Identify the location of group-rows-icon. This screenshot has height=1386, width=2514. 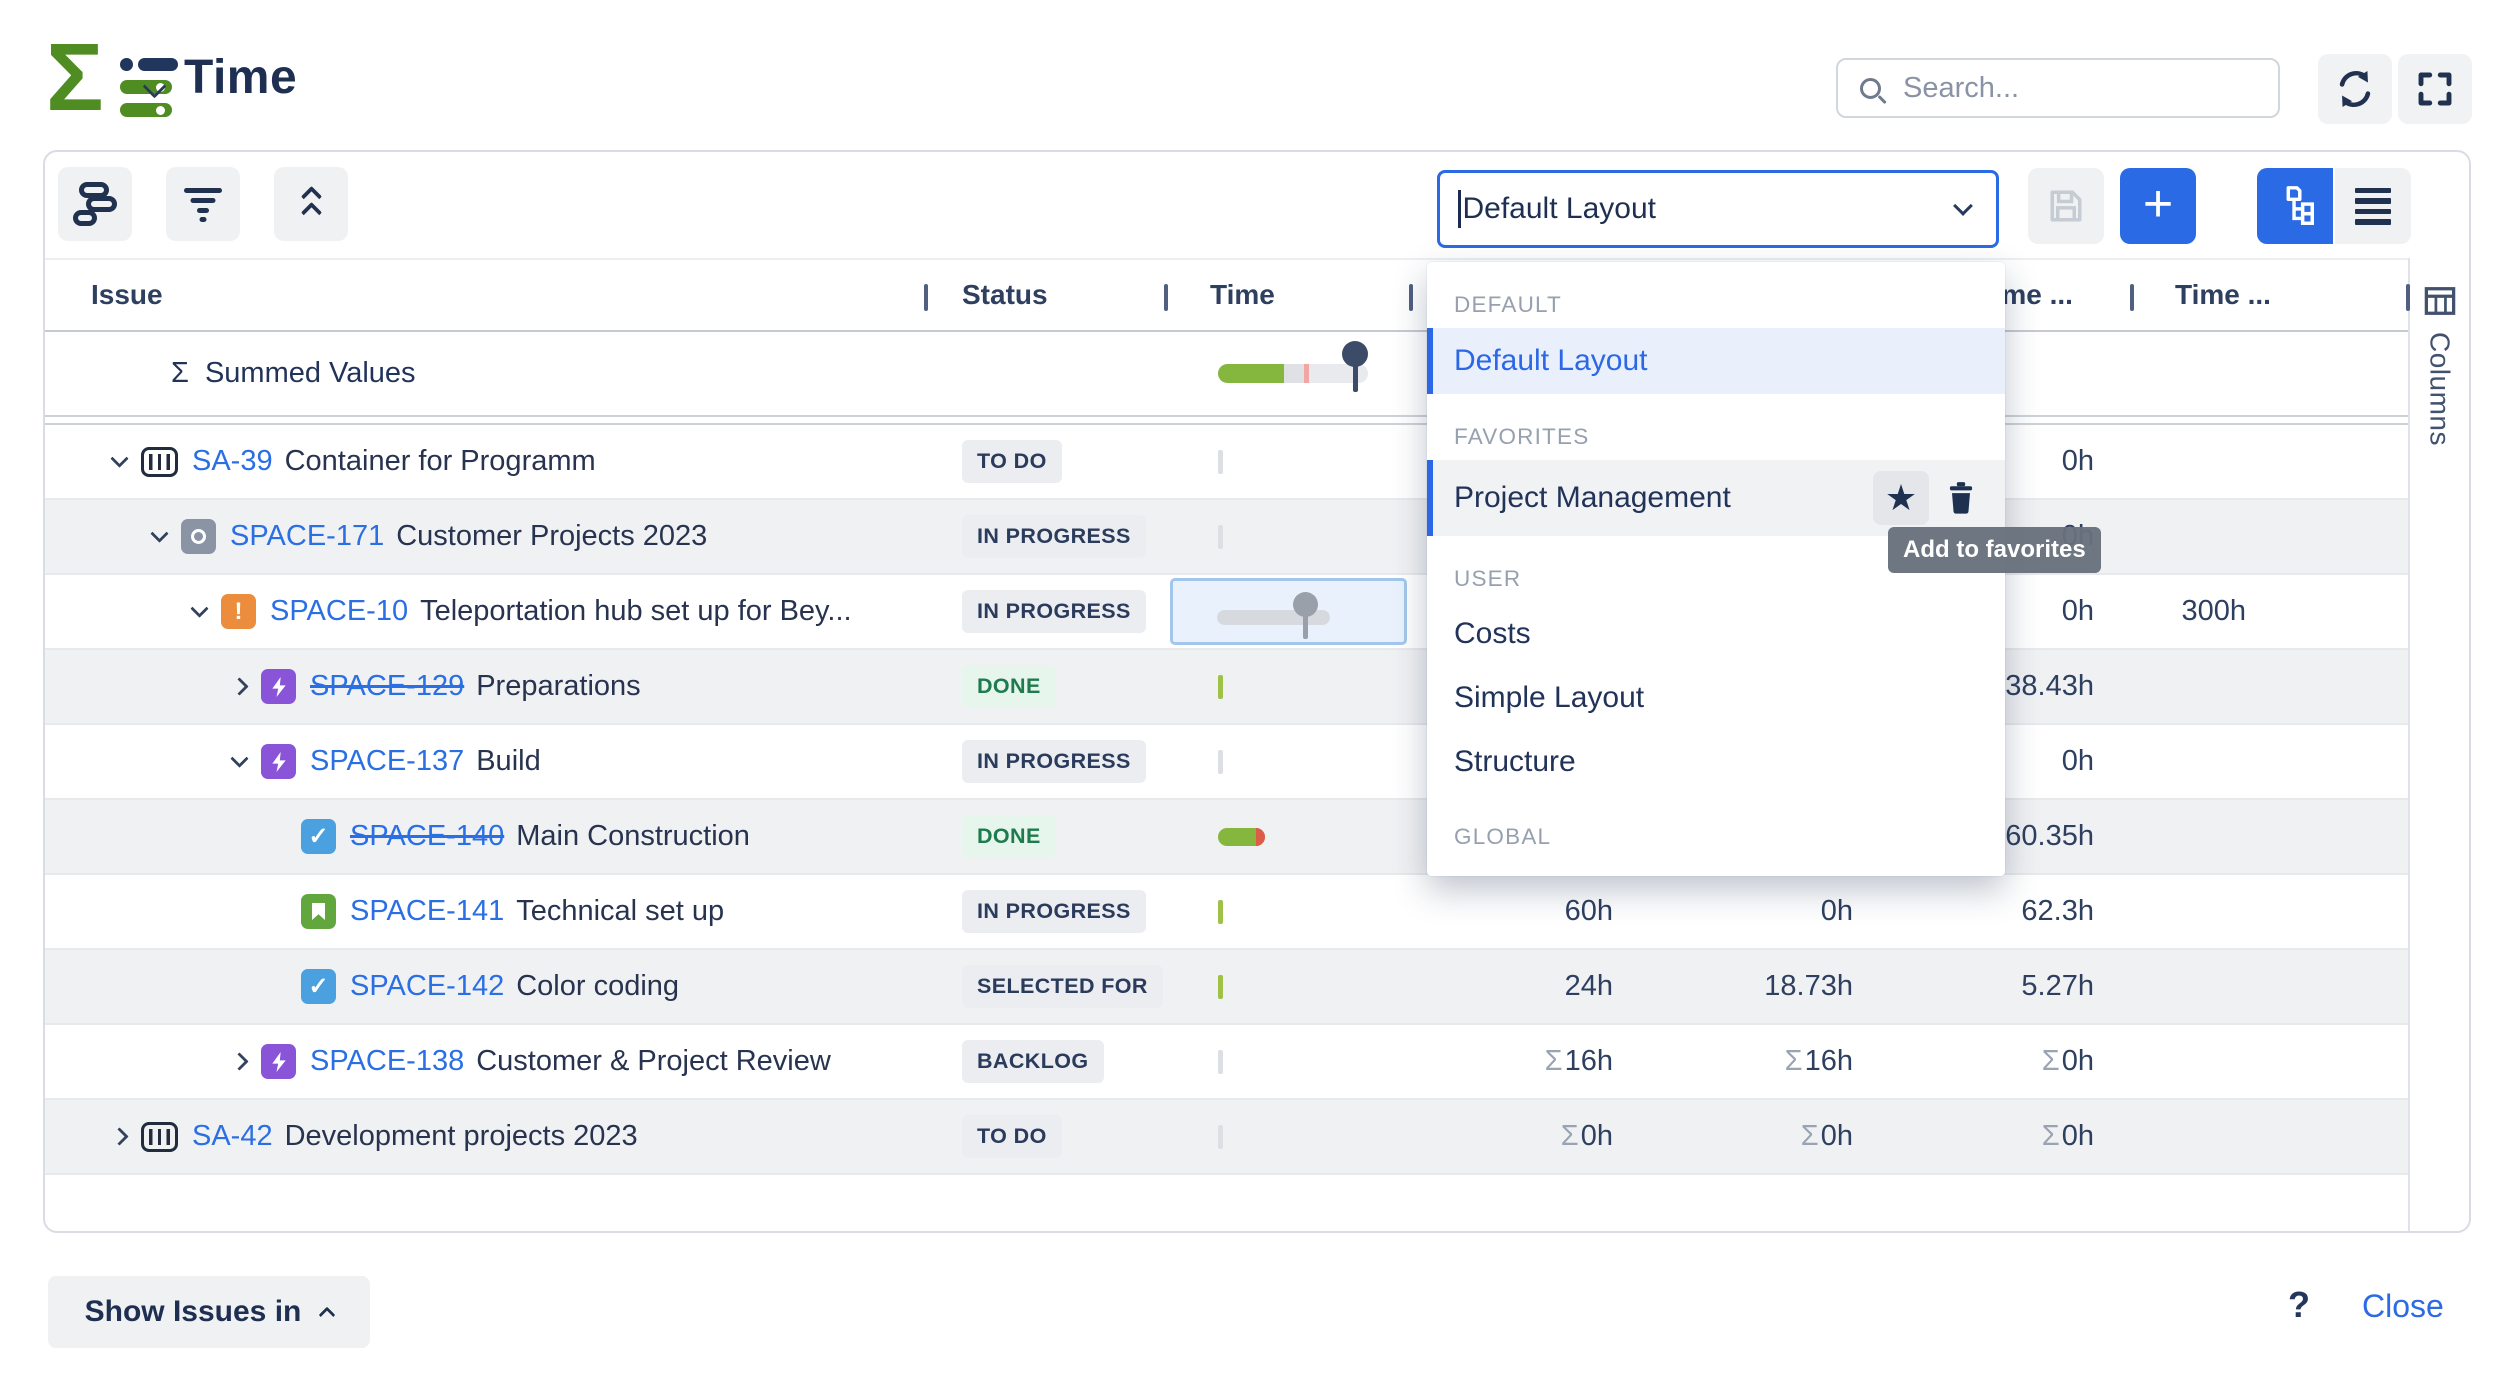
(95, 204).